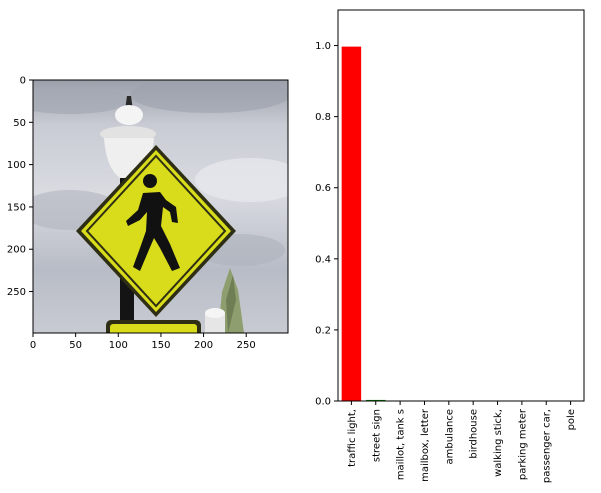  What do you see at coordinates (352, 438) in the screenshot?
I see `bar-category-label: traffic light,` at bounding box center [352, 438].